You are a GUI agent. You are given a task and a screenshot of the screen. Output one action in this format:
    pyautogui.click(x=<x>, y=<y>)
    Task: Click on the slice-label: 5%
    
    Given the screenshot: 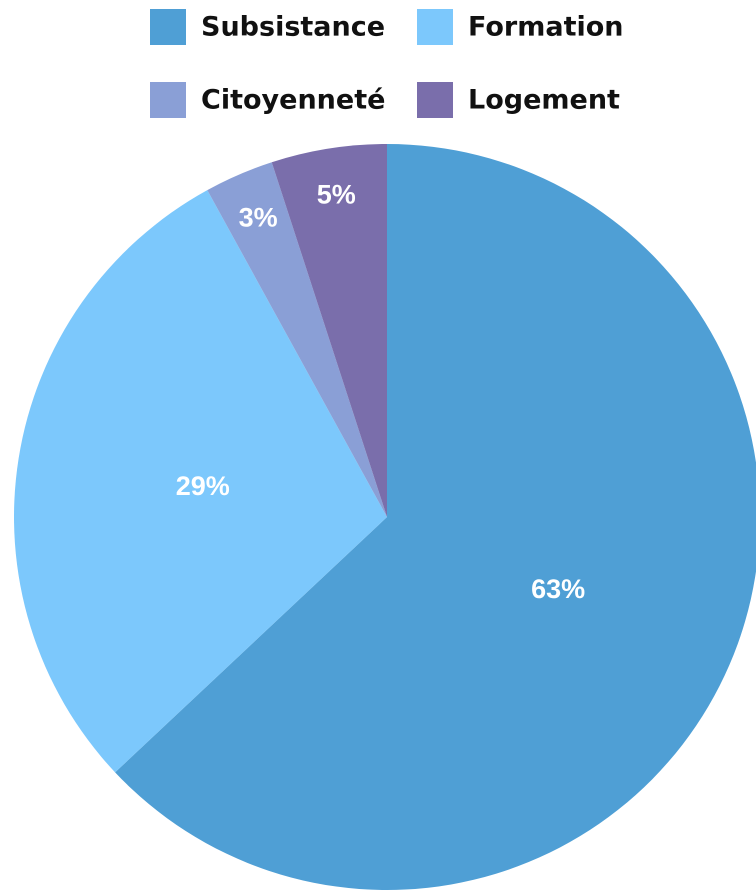 What is the action you would take?
    pyautogui.click(x=336, y=195)
    